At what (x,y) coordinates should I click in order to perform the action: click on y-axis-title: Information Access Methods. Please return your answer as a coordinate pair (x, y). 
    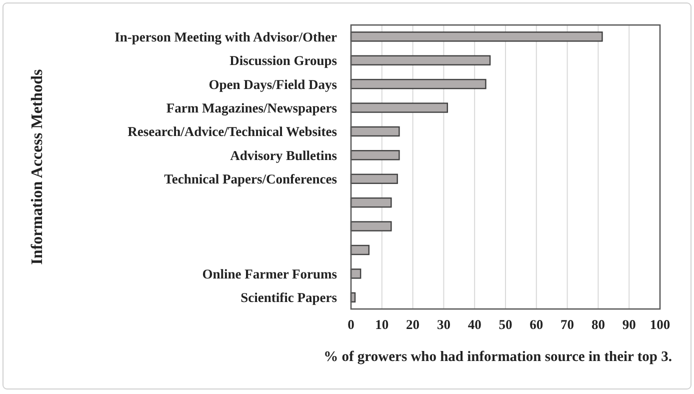
    Looking at the image, I should click on (37, 167).